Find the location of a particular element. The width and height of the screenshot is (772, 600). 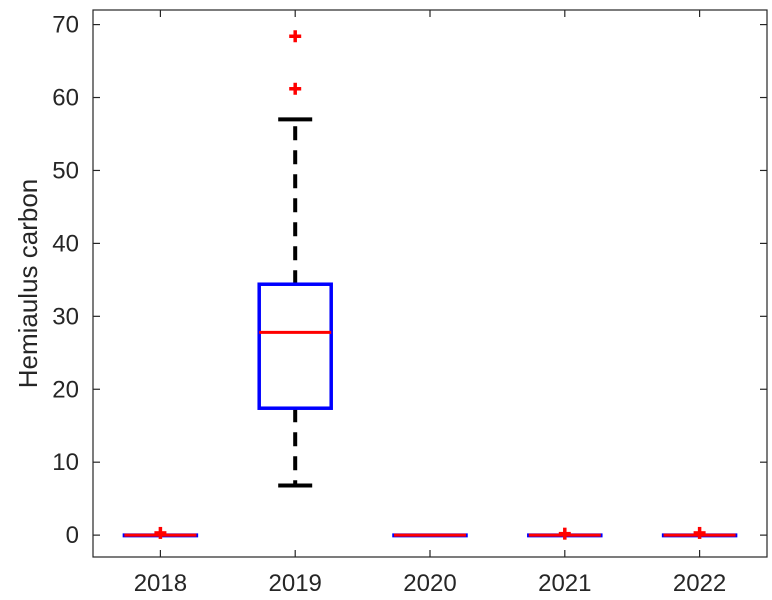

y-tick-label: 50 is located at coordinates (65, 170).